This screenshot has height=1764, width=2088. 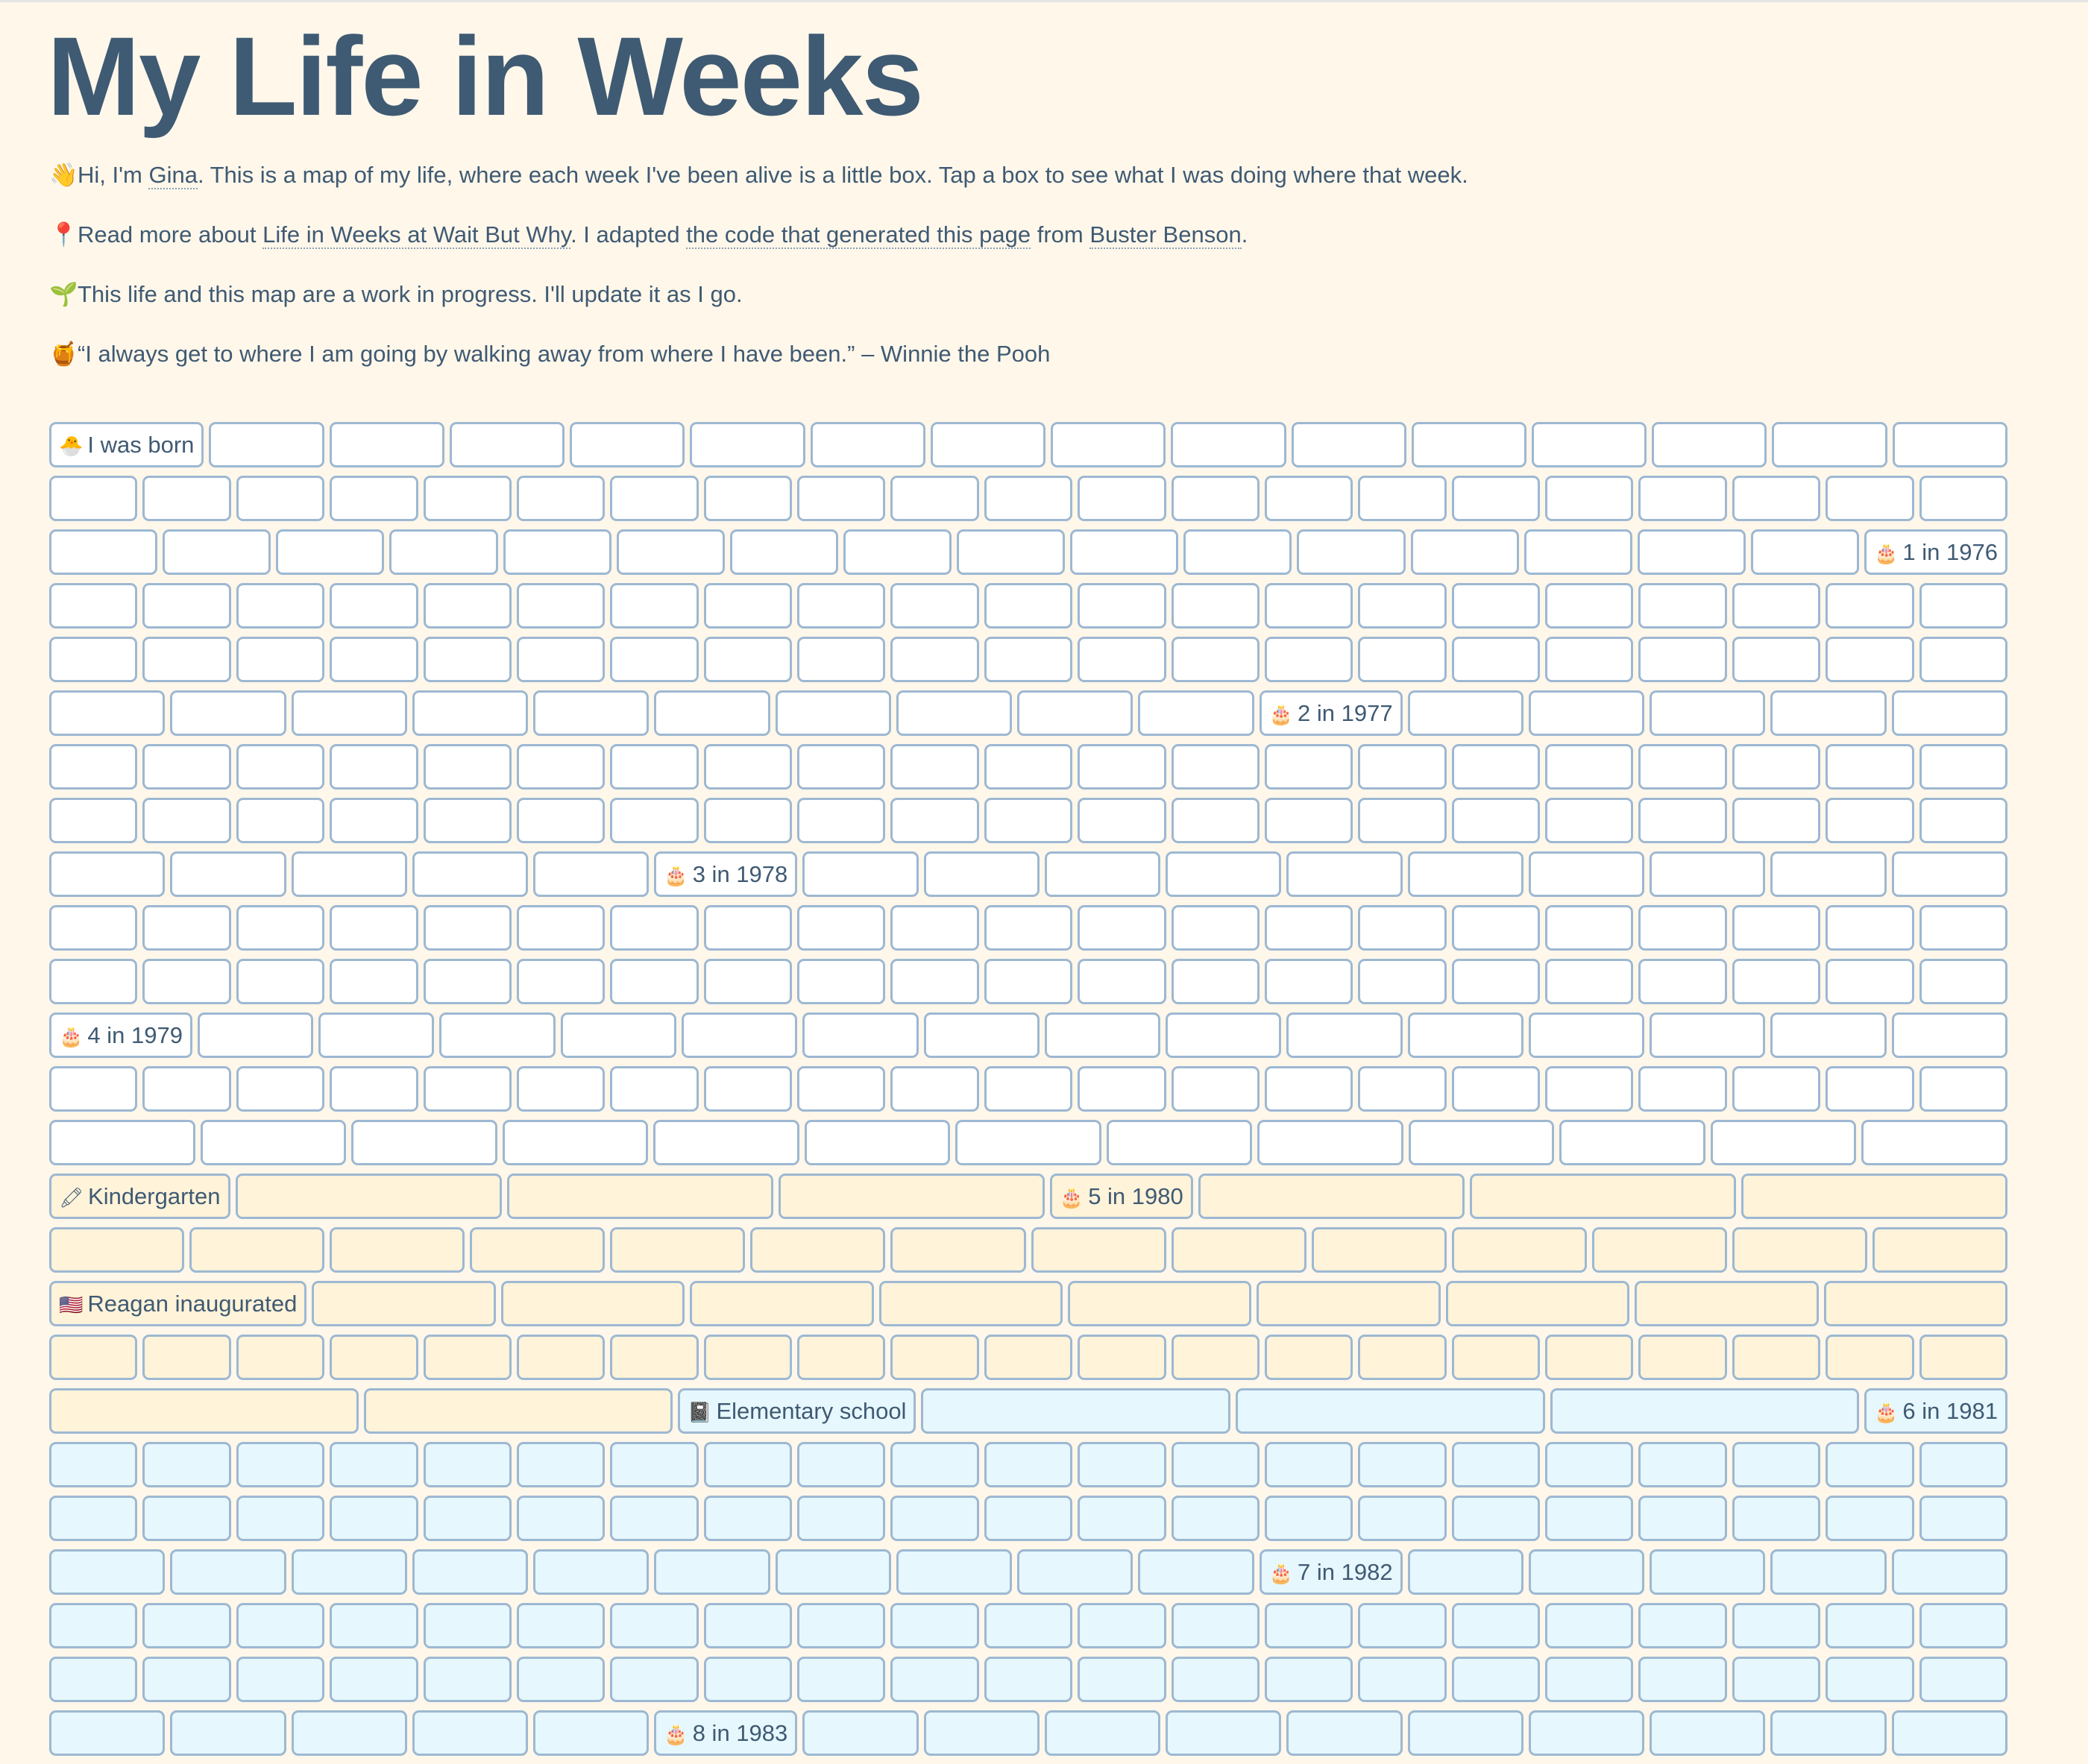 What do you see at coordinates (178, 1303) in the screenshot?
I see `week-box-event: 🇺🇸 Reagan inaugurated` at bounding box center [178, 1303].